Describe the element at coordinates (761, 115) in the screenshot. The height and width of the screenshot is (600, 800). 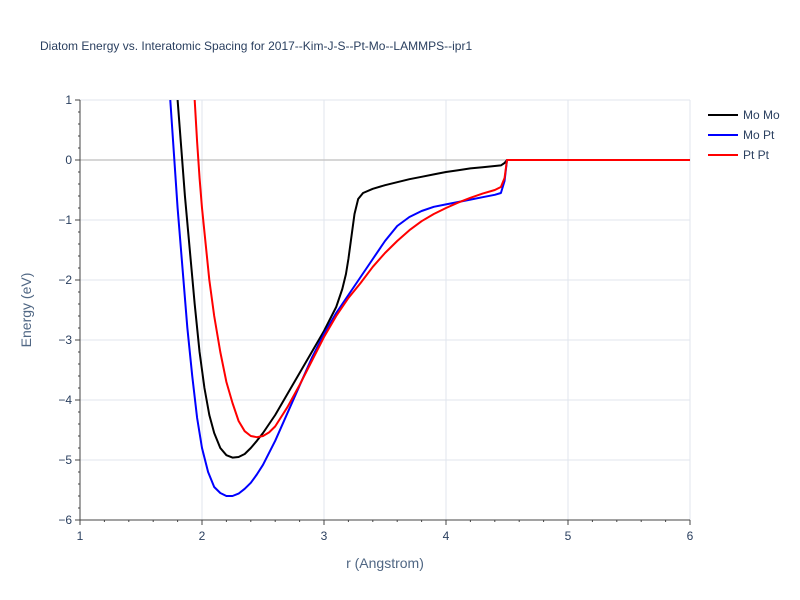
I see `legend-label: Mo Mo` at that location.